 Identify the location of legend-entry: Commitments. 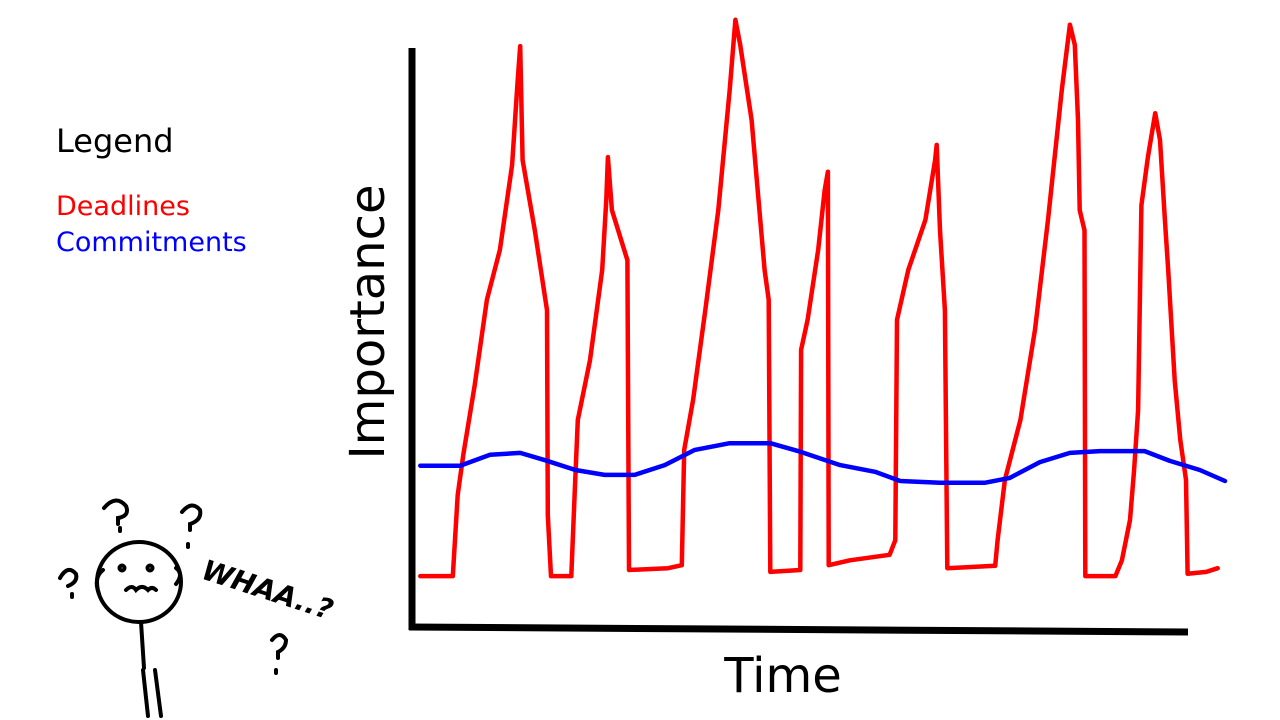
(151, 242).